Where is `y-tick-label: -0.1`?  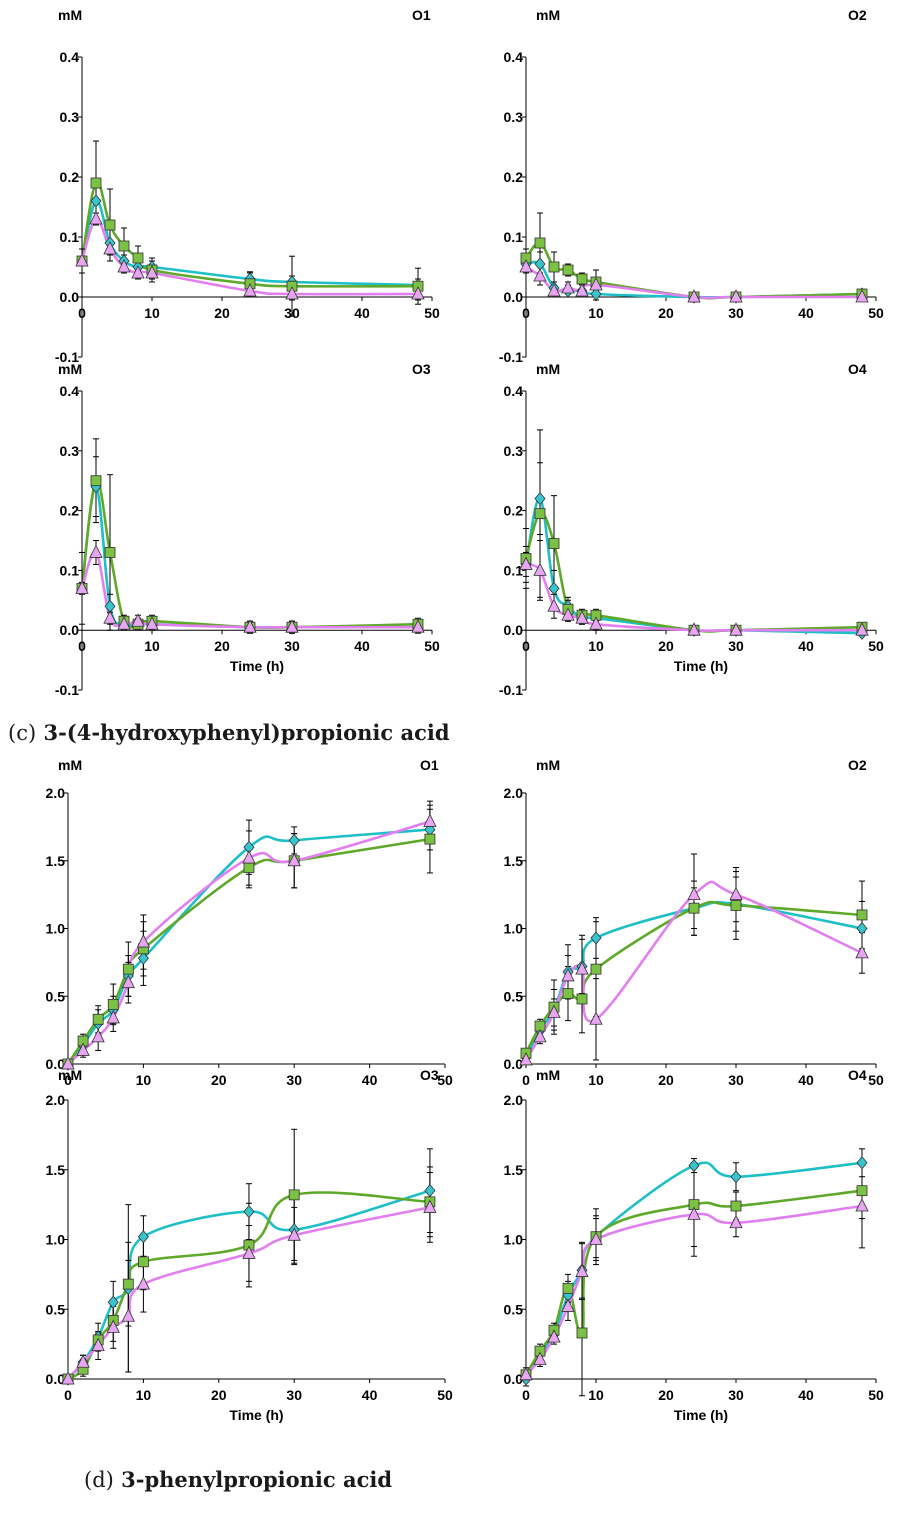 y-tick-label: -0.1 is located at coordinates (511, 357).